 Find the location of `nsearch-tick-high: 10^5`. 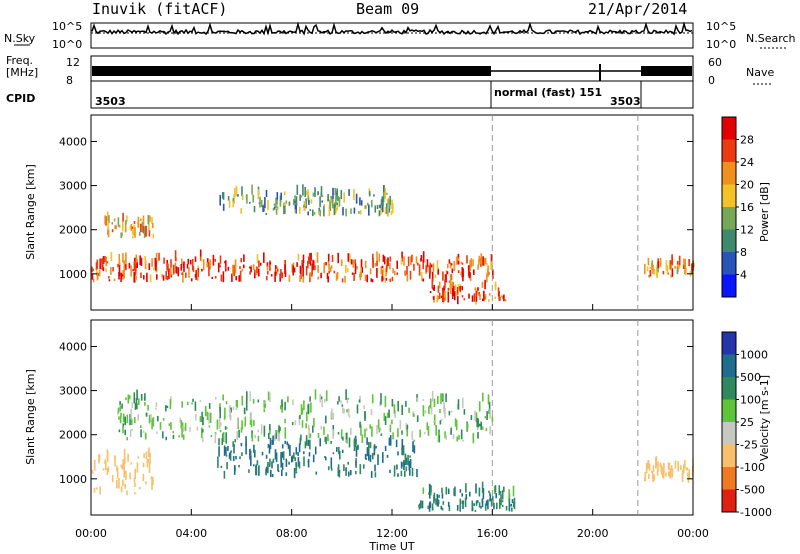

nsearch-tick-high: 10^5 is located at coordinates (721, 26).